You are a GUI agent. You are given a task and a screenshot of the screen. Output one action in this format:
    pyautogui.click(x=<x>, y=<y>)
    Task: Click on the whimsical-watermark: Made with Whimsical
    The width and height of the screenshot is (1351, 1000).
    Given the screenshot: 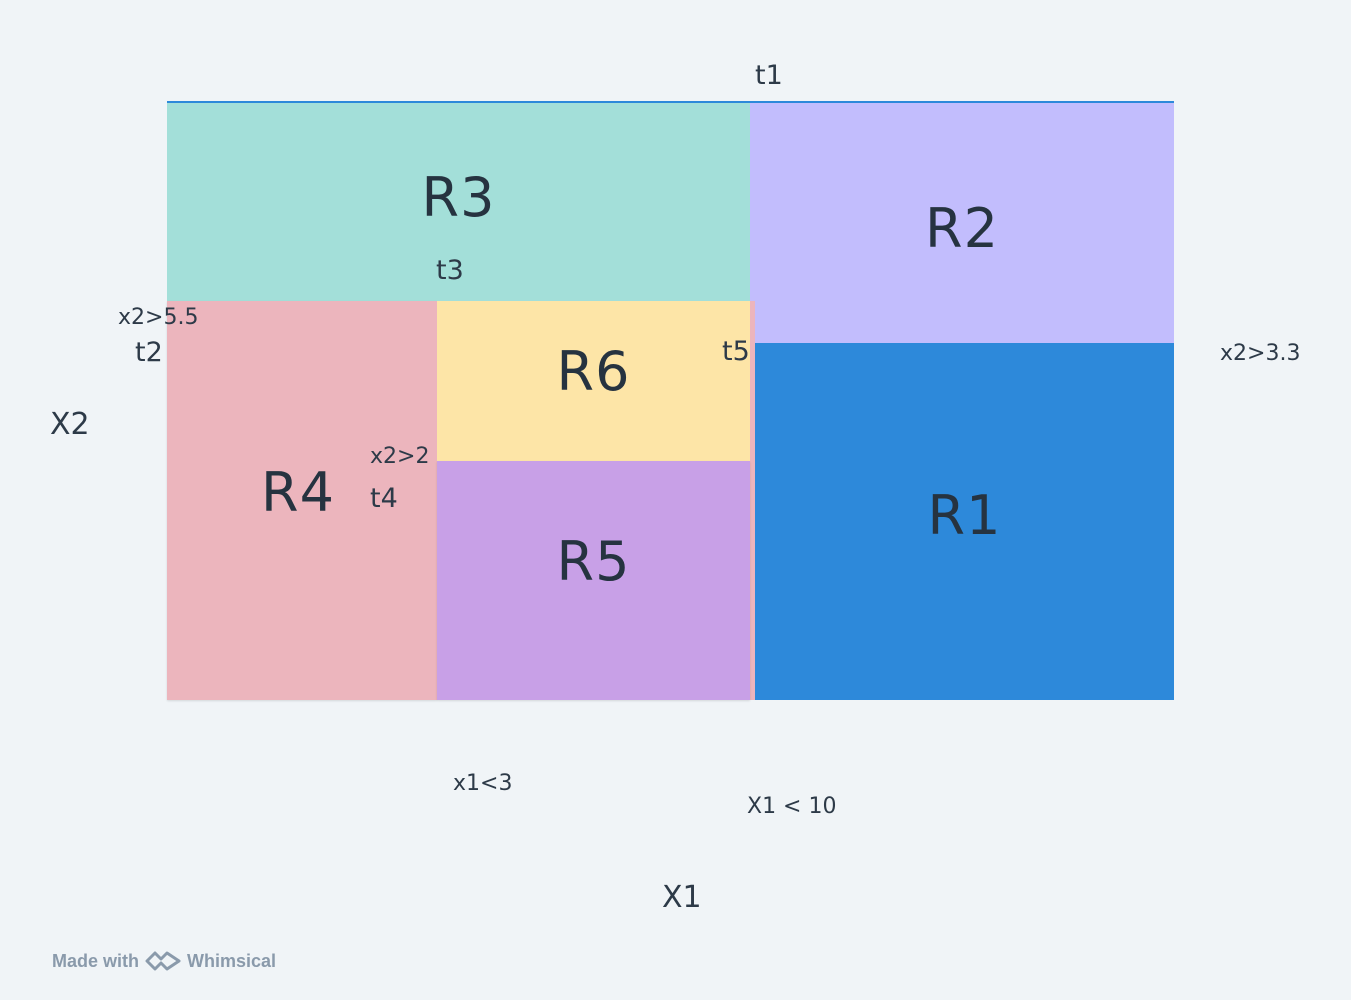 What is the action you would take?
    pyautogui.click(x=164, y=961)
    